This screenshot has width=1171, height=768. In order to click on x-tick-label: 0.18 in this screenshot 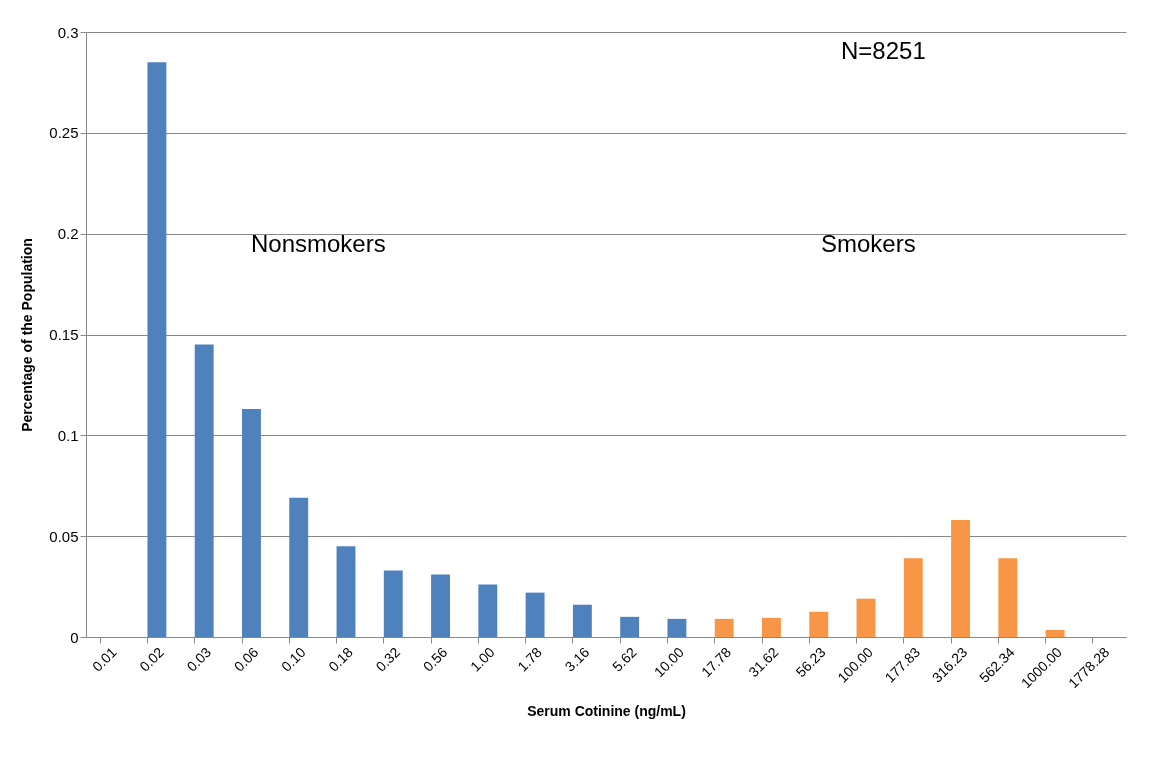, I will do `click(341, 659)`.